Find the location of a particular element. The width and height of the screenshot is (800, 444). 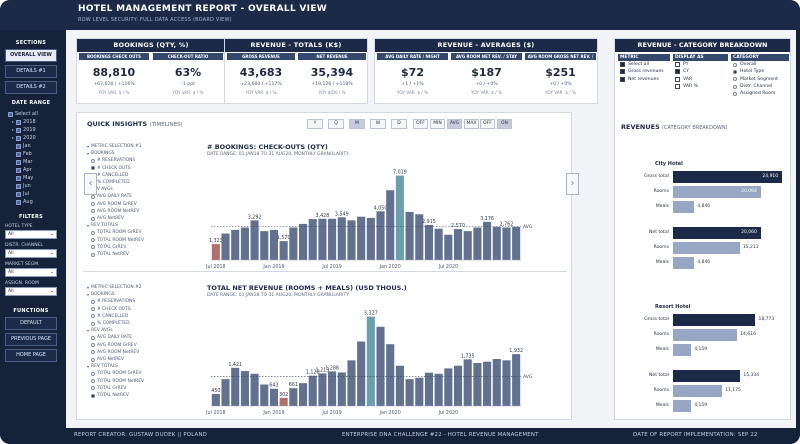

period-button-m: M is located at coordinates (357, 124).